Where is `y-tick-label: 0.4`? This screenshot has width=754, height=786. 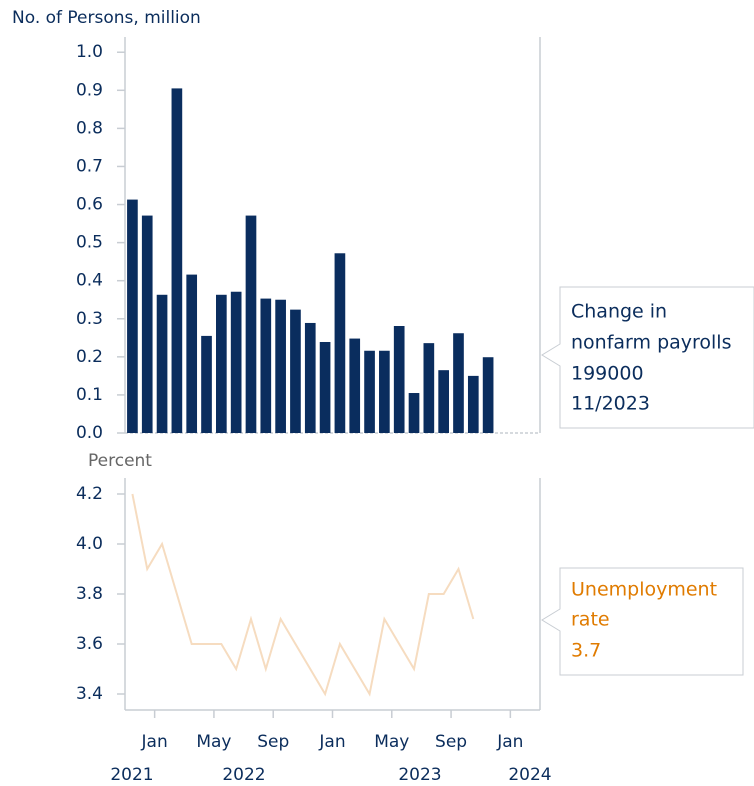
y-tick-label: 0.4 is located at coordinates (89, 281).